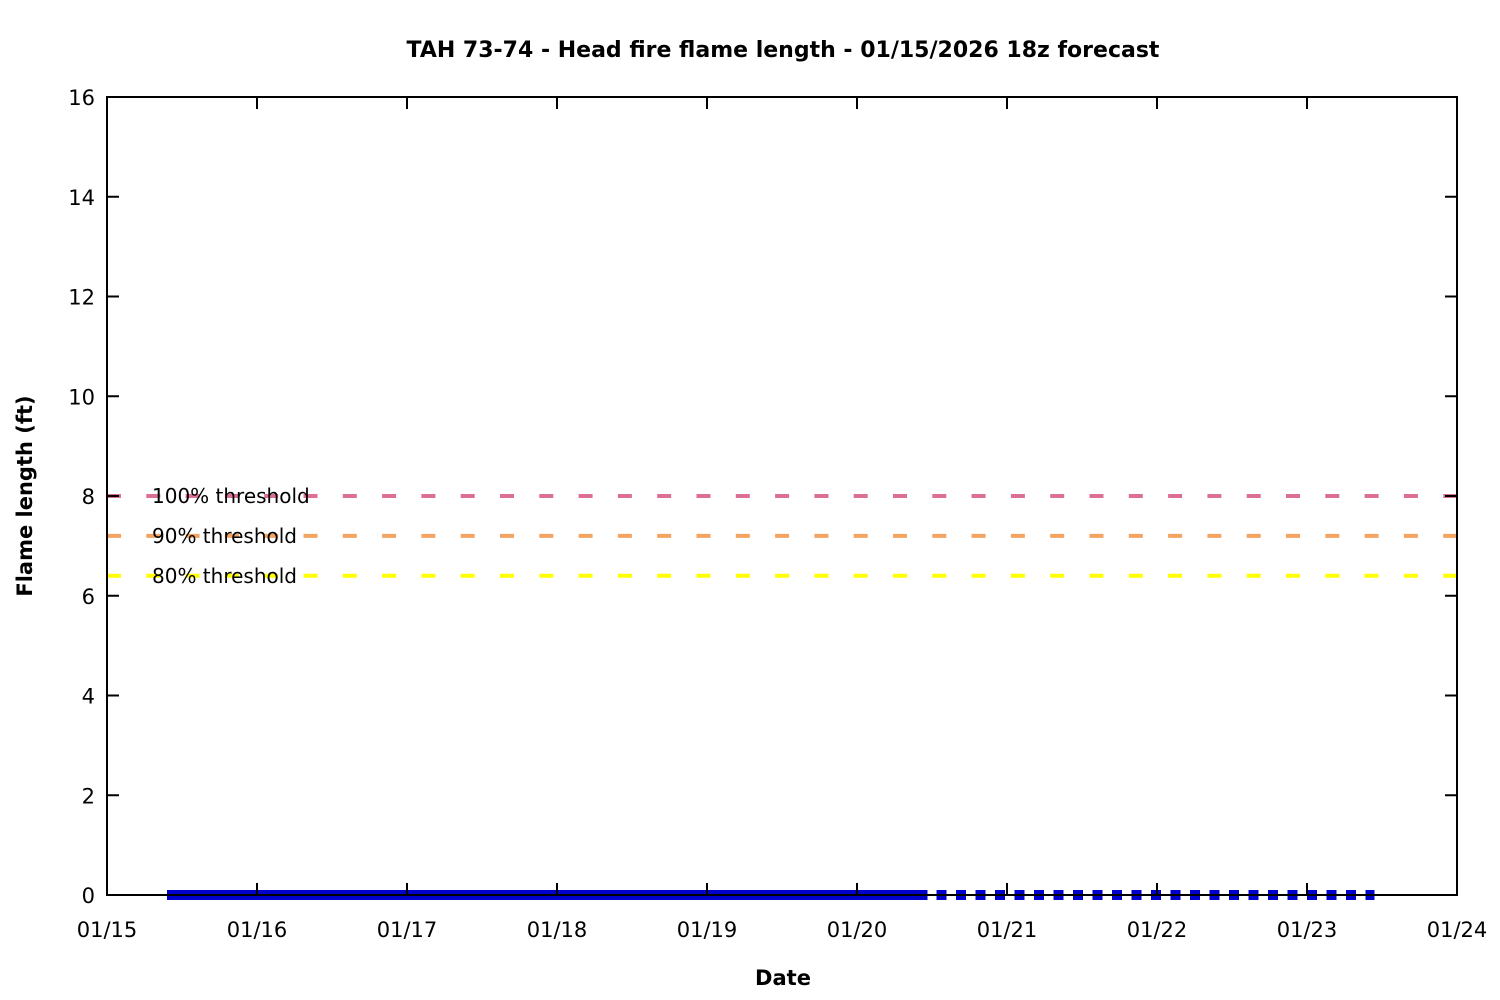 Image resolution: width=1500 pixels, height=1000 pixels. Describe the element at coordinates (783, 978) in the screenshot. I see `x-axis-label: Date` at that location.